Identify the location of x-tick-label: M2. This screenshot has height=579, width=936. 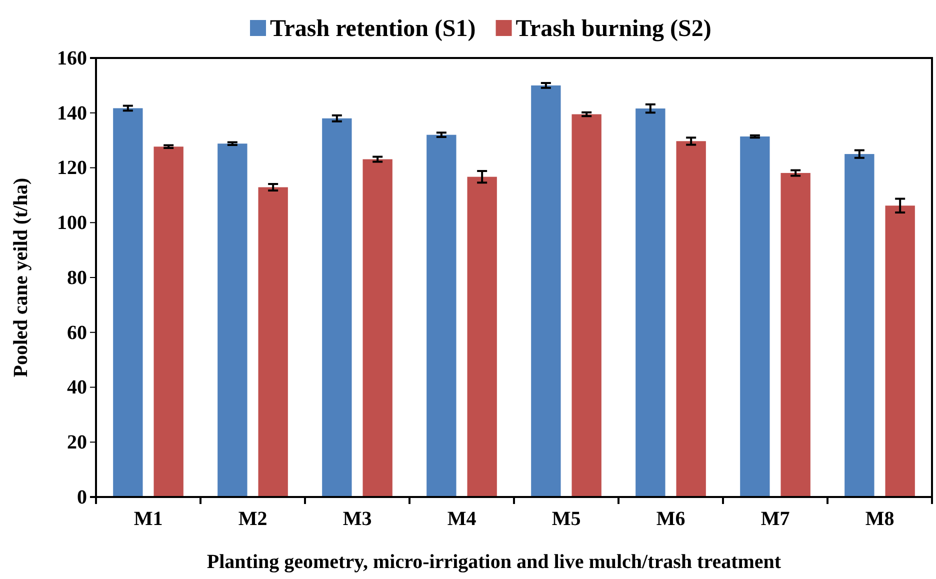
(253, 519).